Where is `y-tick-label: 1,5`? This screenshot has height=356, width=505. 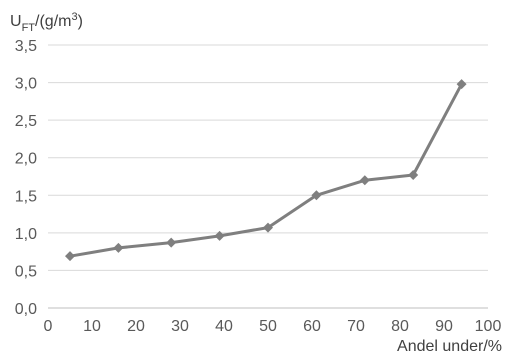 y-tick-label: 1,5 is located at coordinates (26, 196).